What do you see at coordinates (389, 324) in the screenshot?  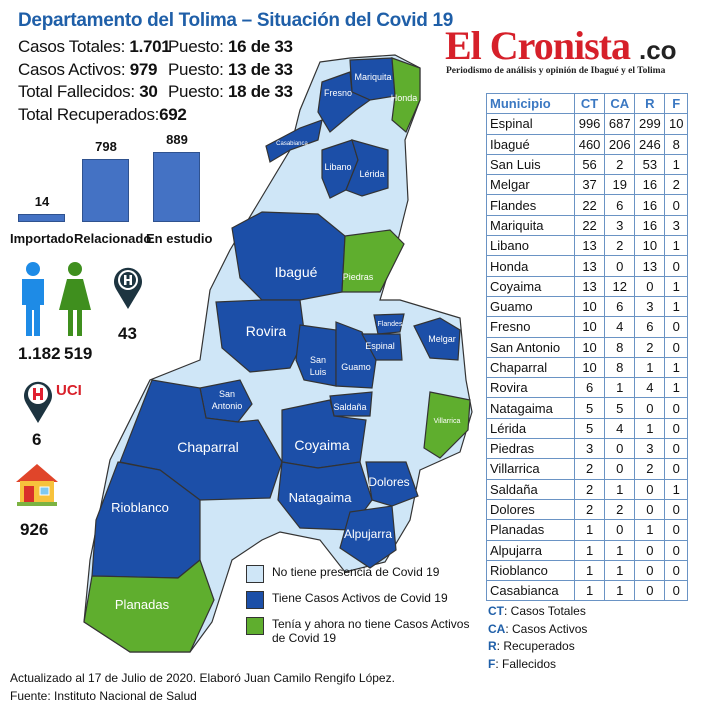 I see `map-flandes` at bounding box center [389, 324].